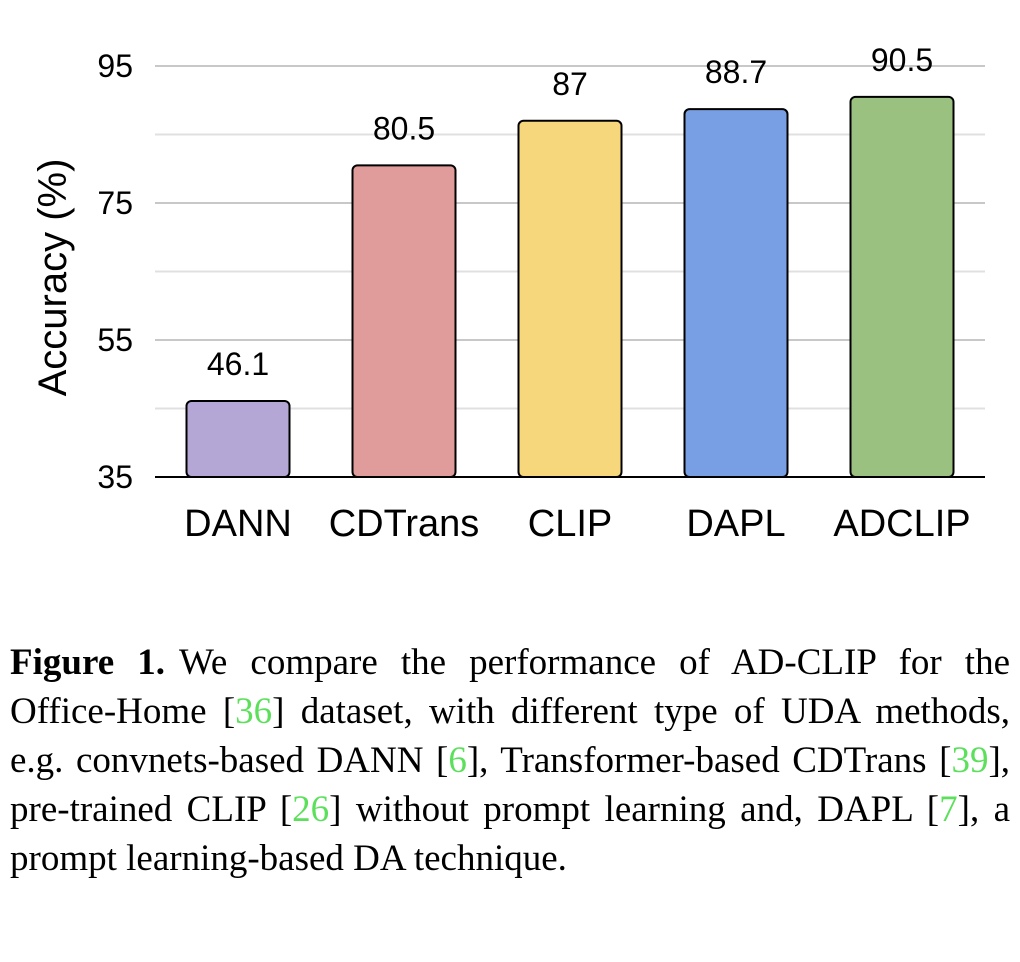 The width and height of the screenshot is (1020, 962). What do you see at coordinates (115, 271) in the screenshot?
I see `y-tick-labels: 35 55 75 95` at bounding box center [115, 271].